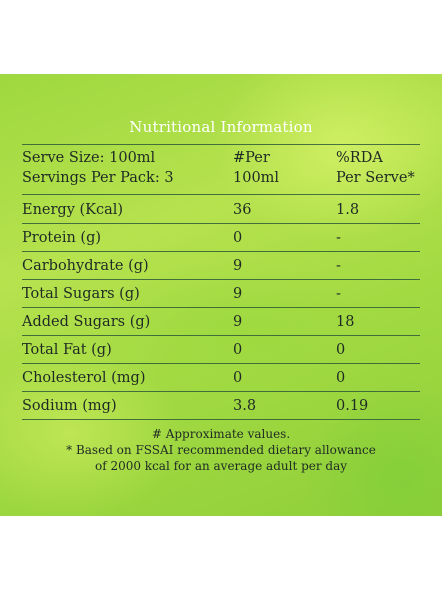 This screenshot has height=590, width=442. I want to click on nutrient-name: Protein (g), so click(62, 238).